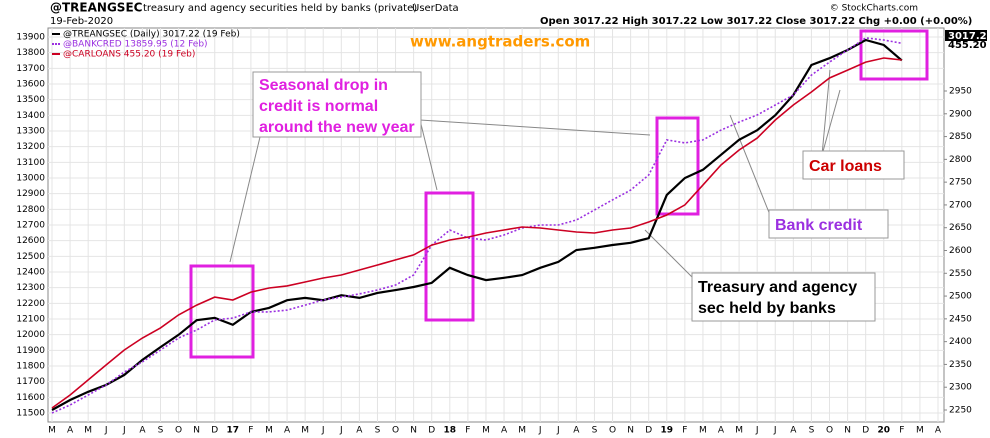  Describe the element at coordinates (30, 179) in the screenshot. I see `y-tick-label: 13000` at that location.